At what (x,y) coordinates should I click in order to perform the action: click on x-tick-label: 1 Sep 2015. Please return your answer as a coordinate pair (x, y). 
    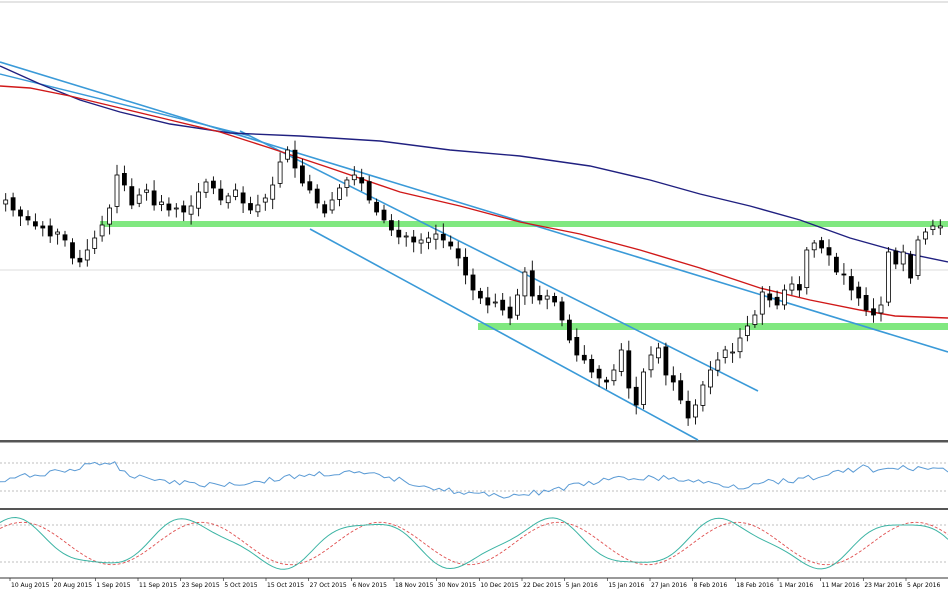
    Looking at the image, I should click on (113, 585).